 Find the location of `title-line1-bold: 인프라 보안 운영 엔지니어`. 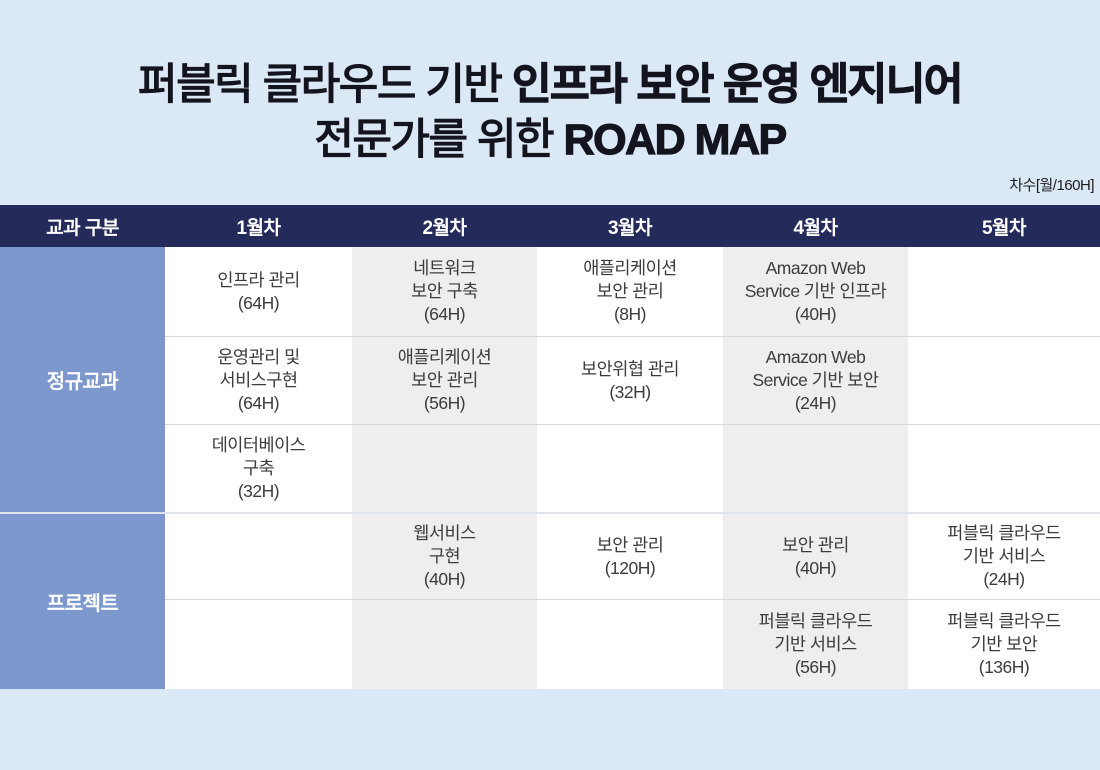

title-line1-bold: 인프라 보안 운영 엔지니어 is located at coordinates (737, 84).